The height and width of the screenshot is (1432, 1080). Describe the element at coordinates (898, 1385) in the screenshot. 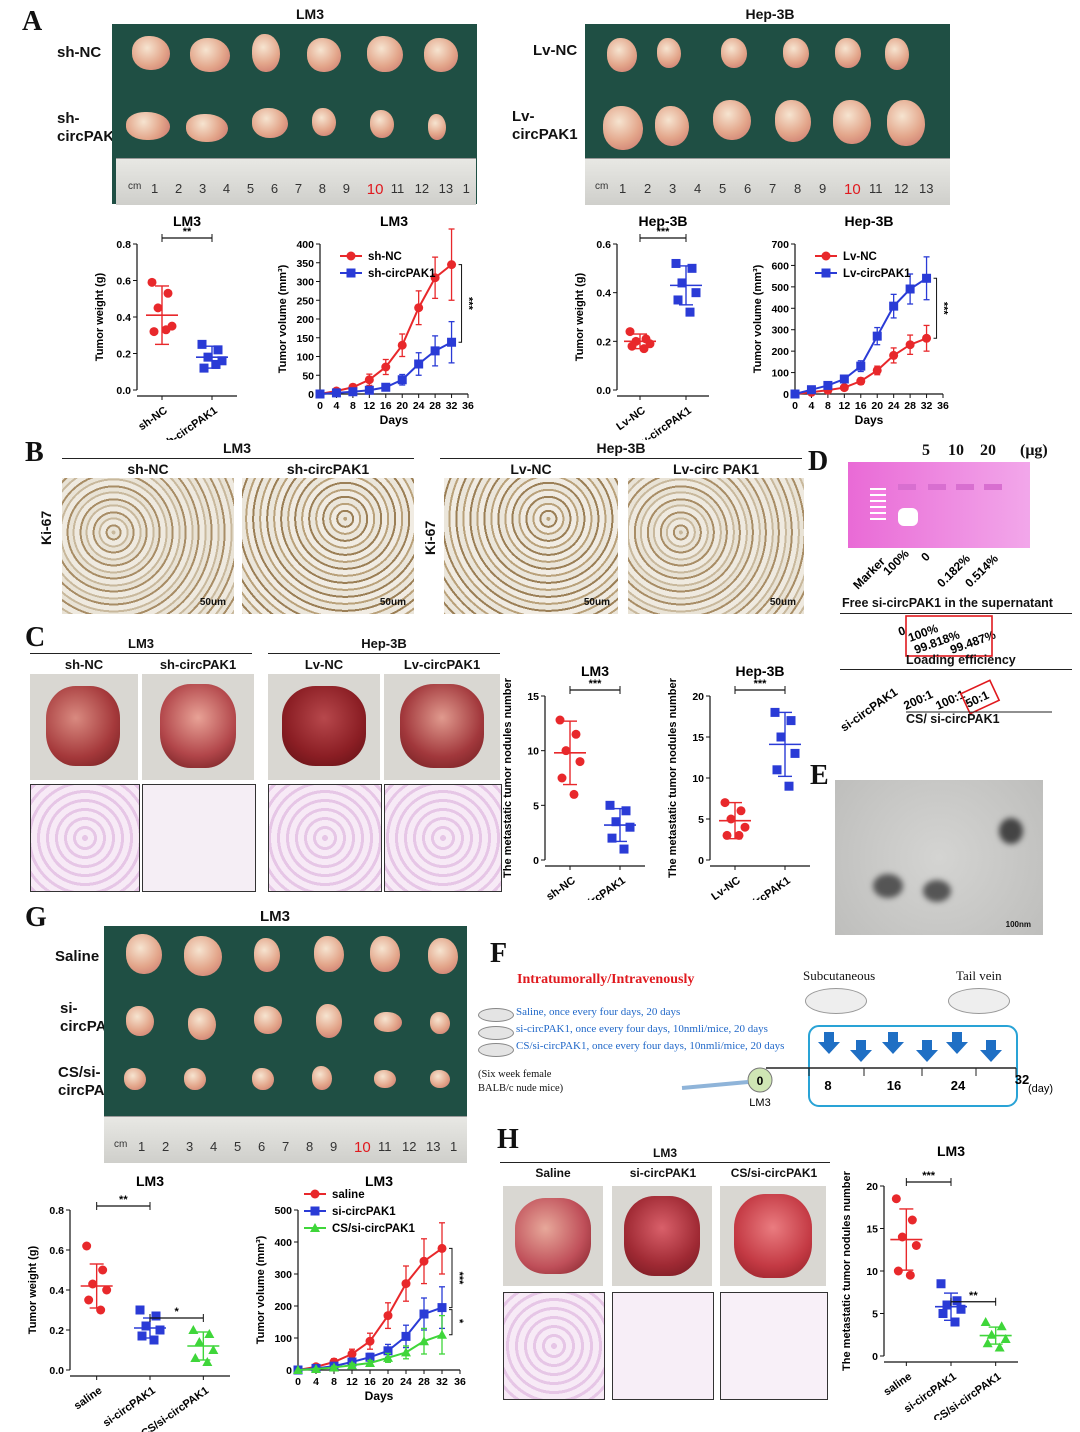

I see `x-tick-label: saline` at that location.